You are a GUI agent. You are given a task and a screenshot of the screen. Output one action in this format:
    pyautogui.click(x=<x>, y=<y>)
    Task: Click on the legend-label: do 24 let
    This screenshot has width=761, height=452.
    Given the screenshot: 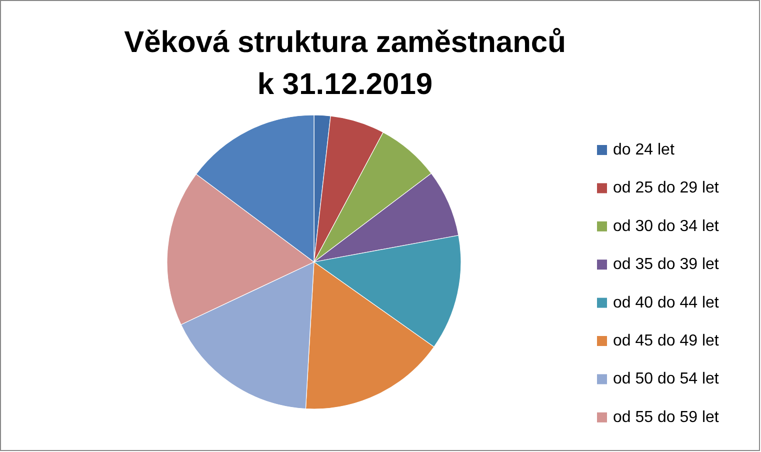 What is the action you would take?
    pyautogui.click(x=644, y=150)
    